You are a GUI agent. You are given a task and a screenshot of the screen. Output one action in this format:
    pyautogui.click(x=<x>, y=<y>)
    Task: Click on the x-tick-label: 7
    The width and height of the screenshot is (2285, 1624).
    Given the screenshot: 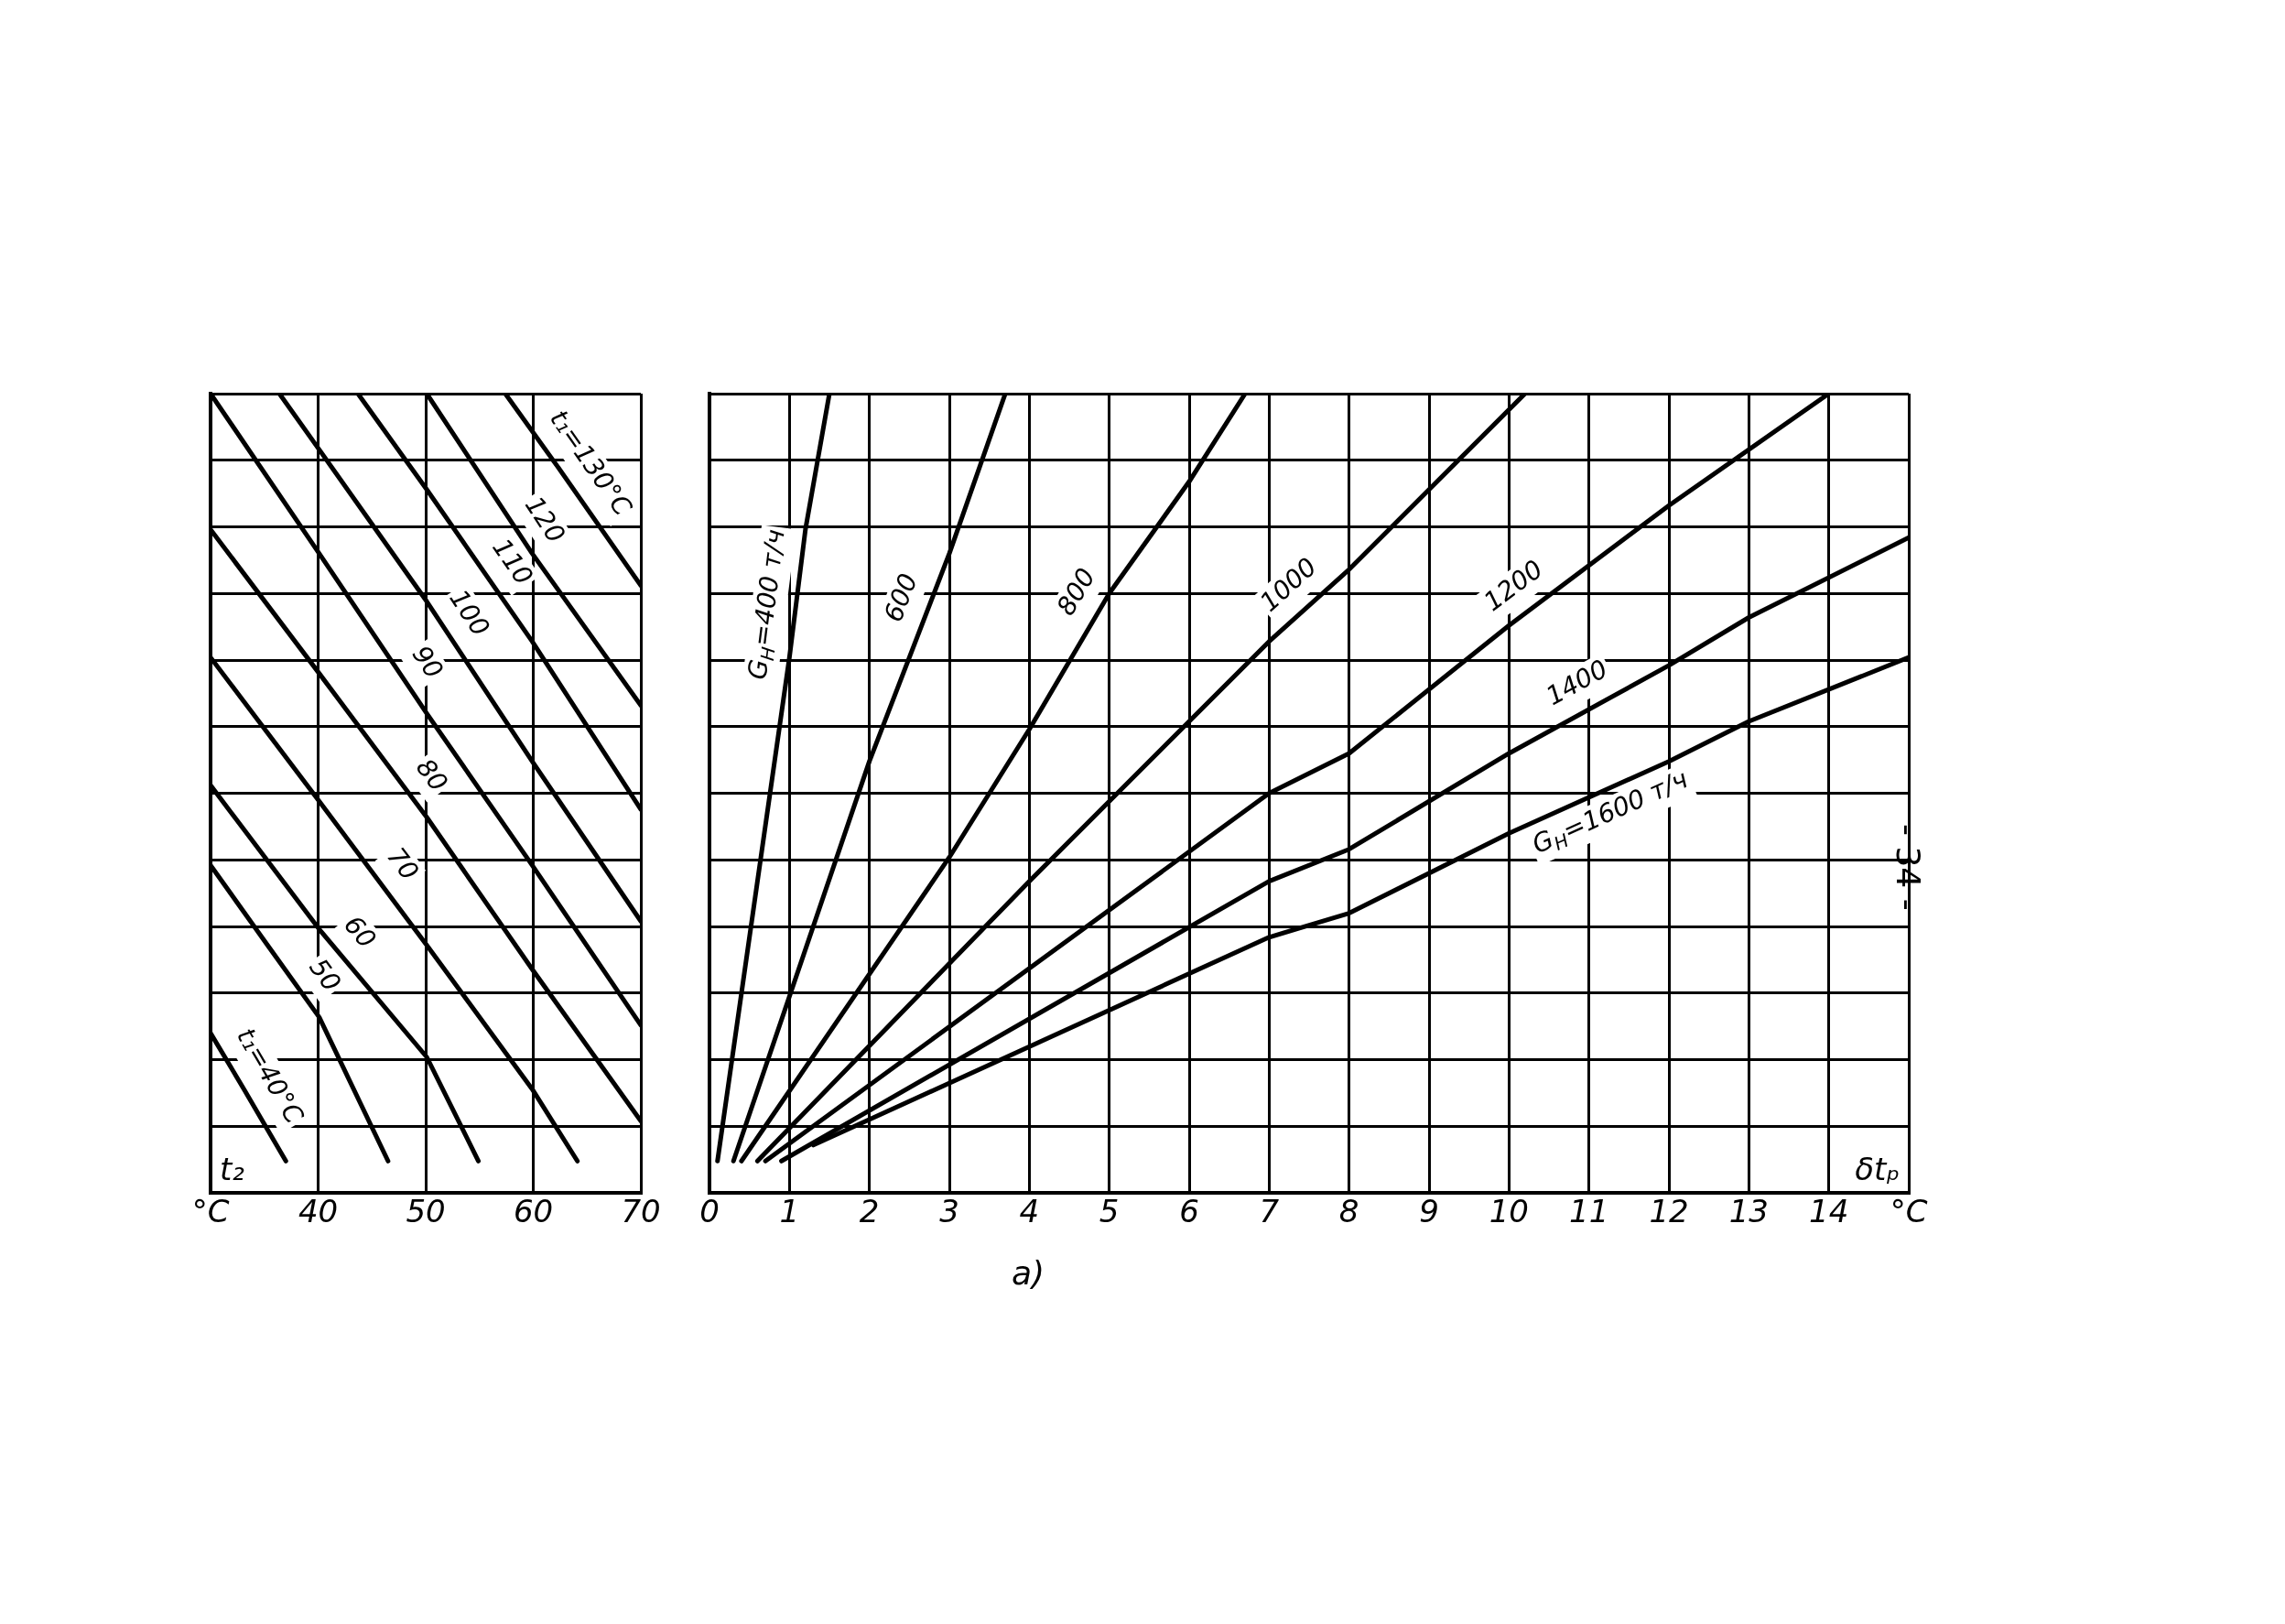 What is the action you would take?
    pyautogui.click(x=1269, y=1211)
    